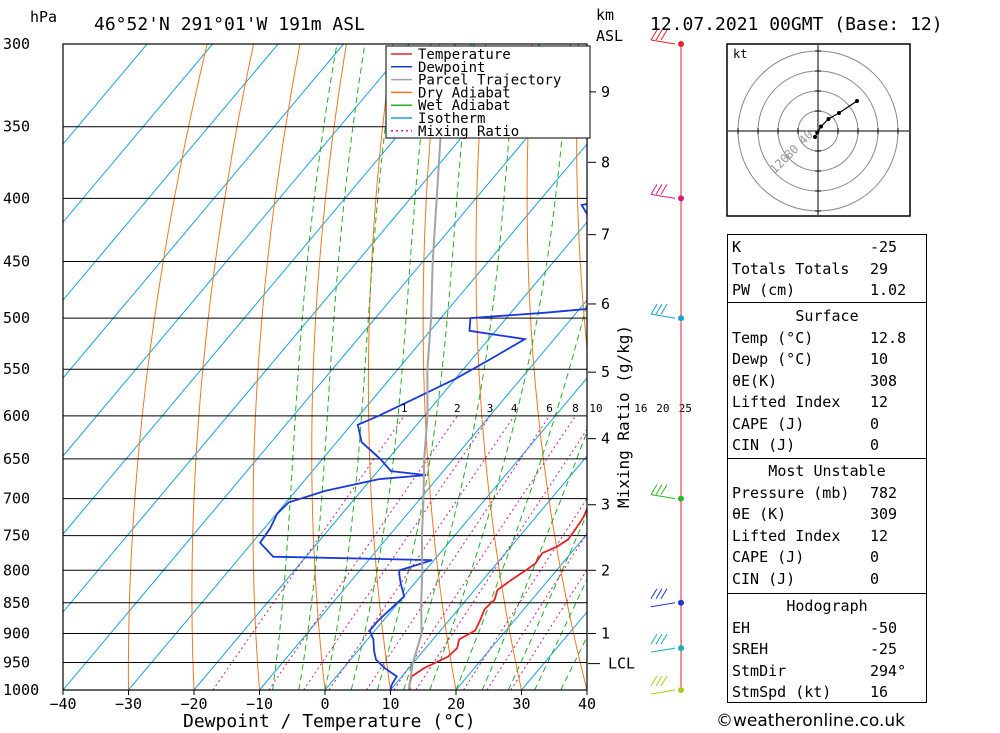 The width and height of the screenshot is (1000, 733). What do you see at coordinates (16, 662) in the screenshot?
I see `pressure-tick-label: 950` at bounding box center [16, 662].